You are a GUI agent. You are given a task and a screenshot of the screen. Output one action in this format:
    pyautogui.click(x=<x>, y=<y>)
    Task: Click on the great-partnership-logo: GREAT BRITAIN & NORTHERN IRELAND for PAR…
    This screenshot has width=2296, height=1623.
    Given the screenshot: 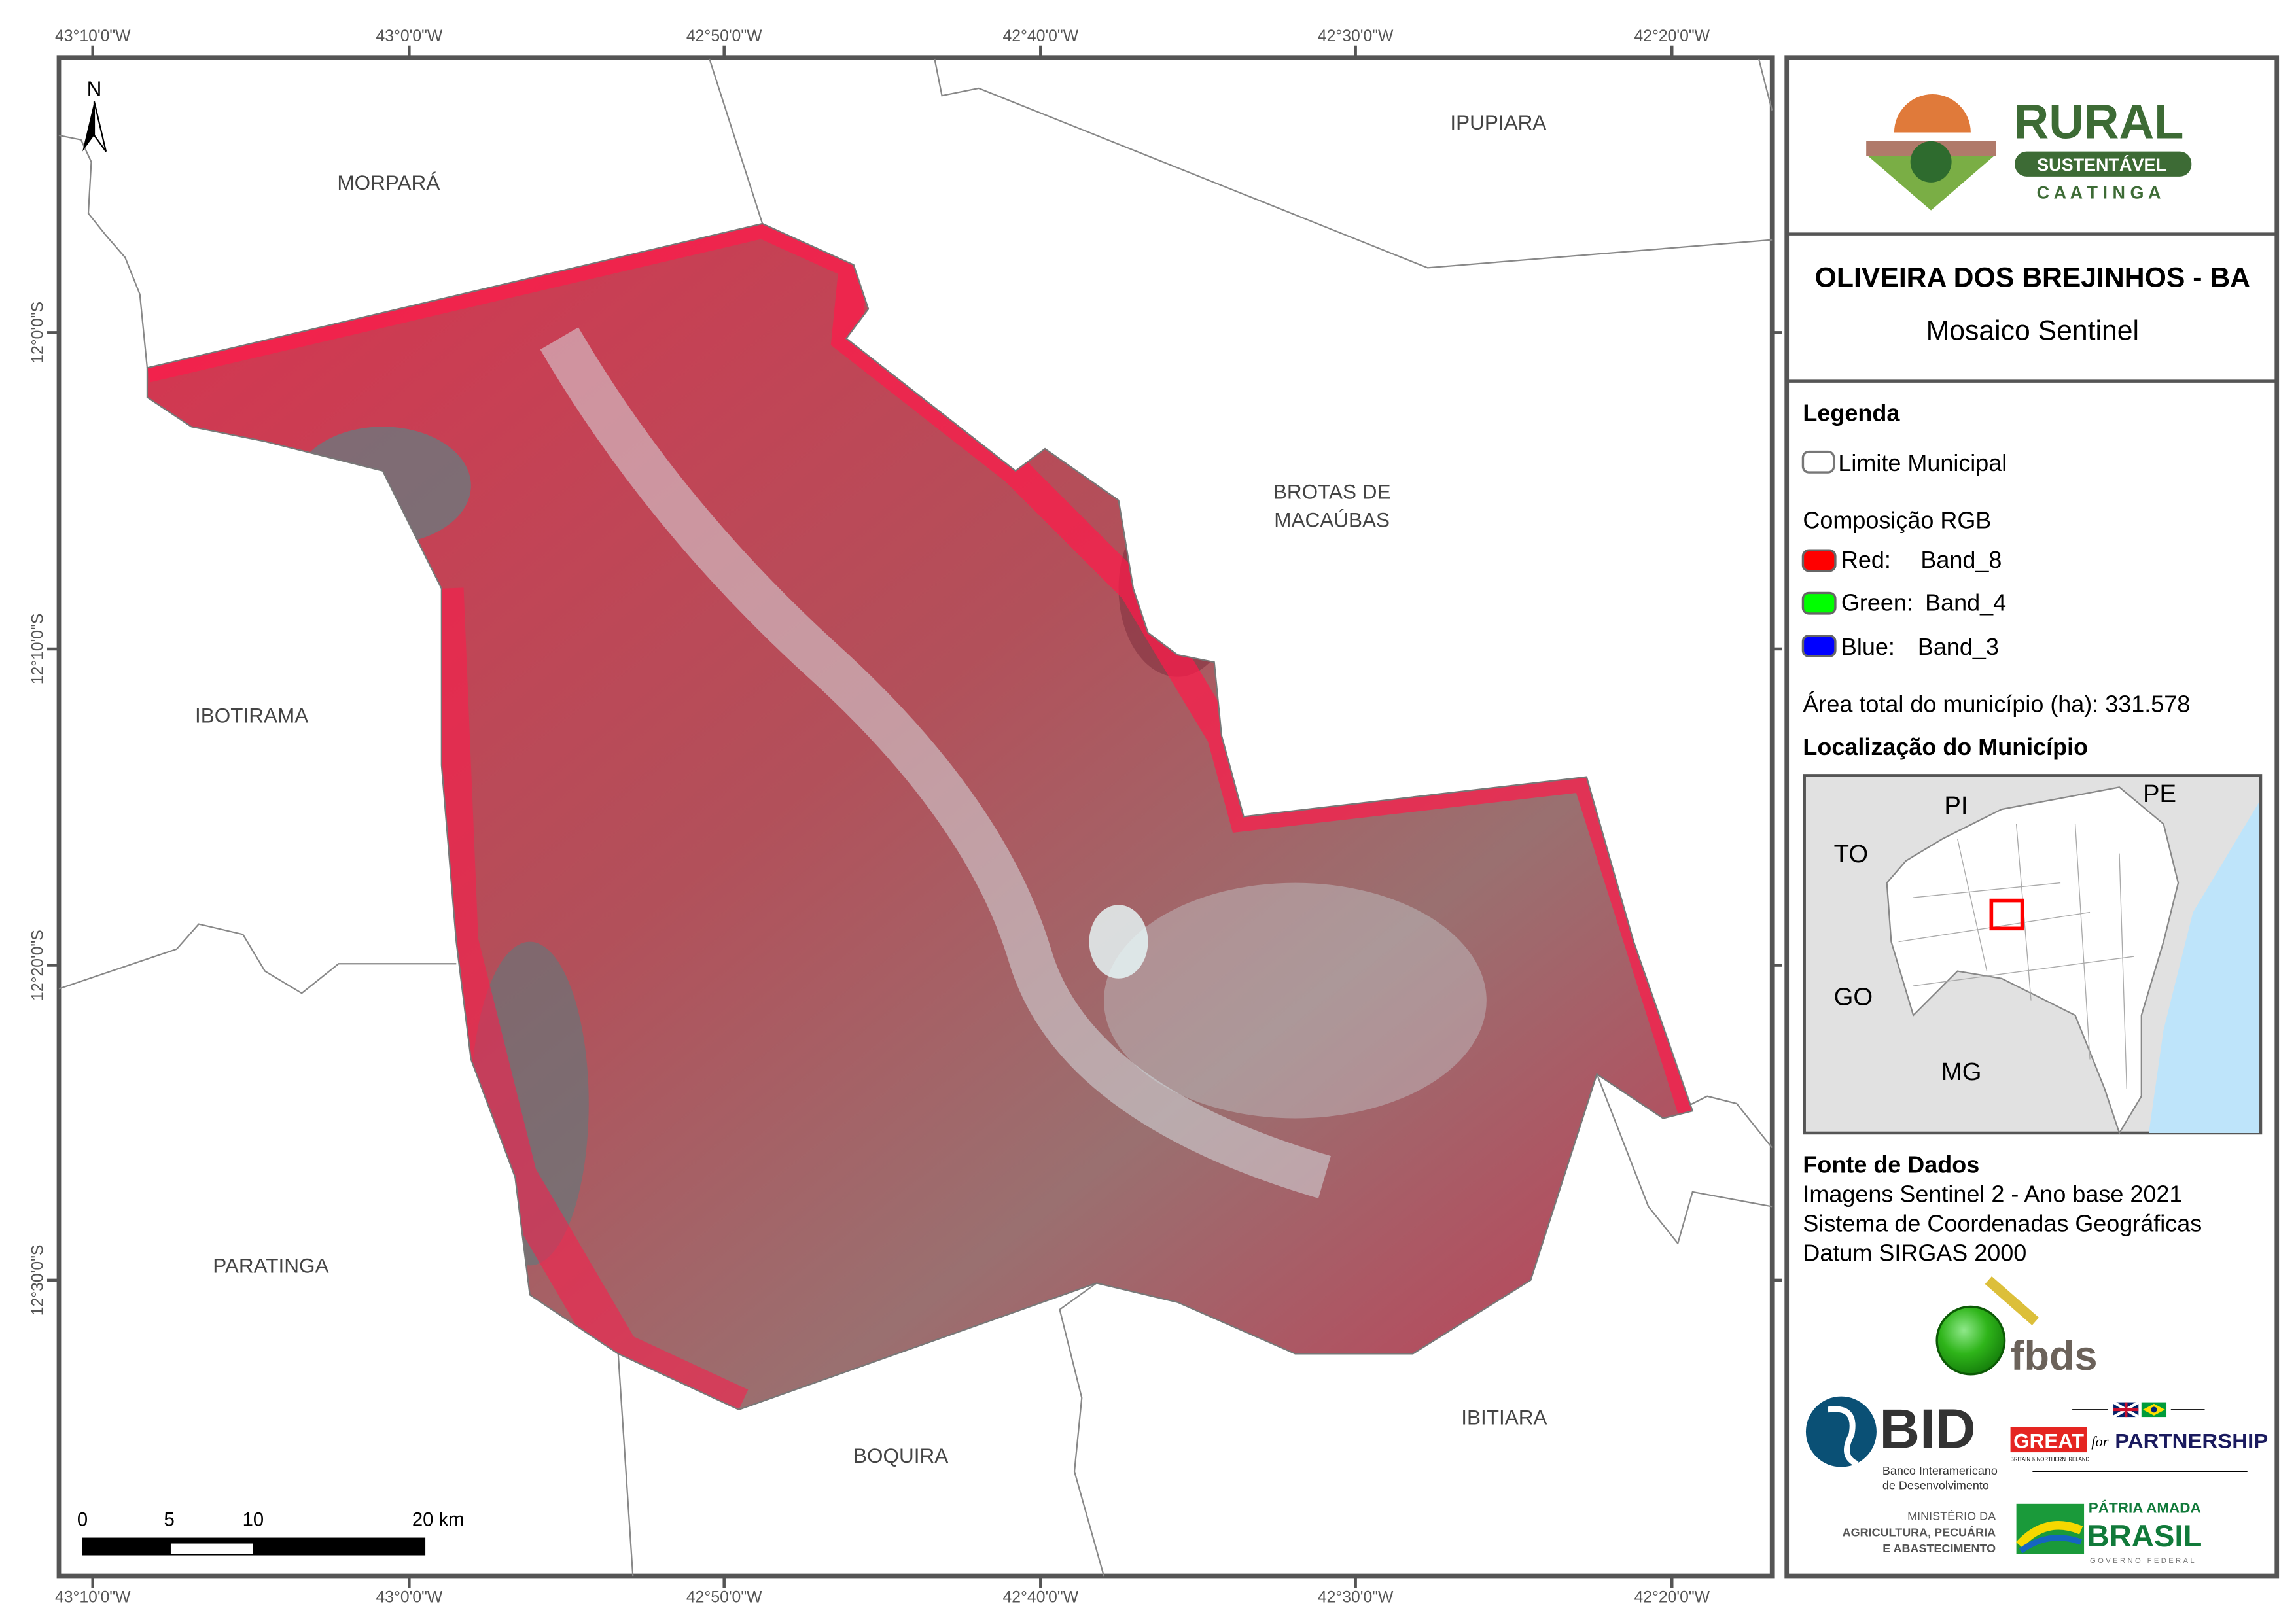 What is the action you would take?
    pyautogui.click(x=2139, y=1437)
    